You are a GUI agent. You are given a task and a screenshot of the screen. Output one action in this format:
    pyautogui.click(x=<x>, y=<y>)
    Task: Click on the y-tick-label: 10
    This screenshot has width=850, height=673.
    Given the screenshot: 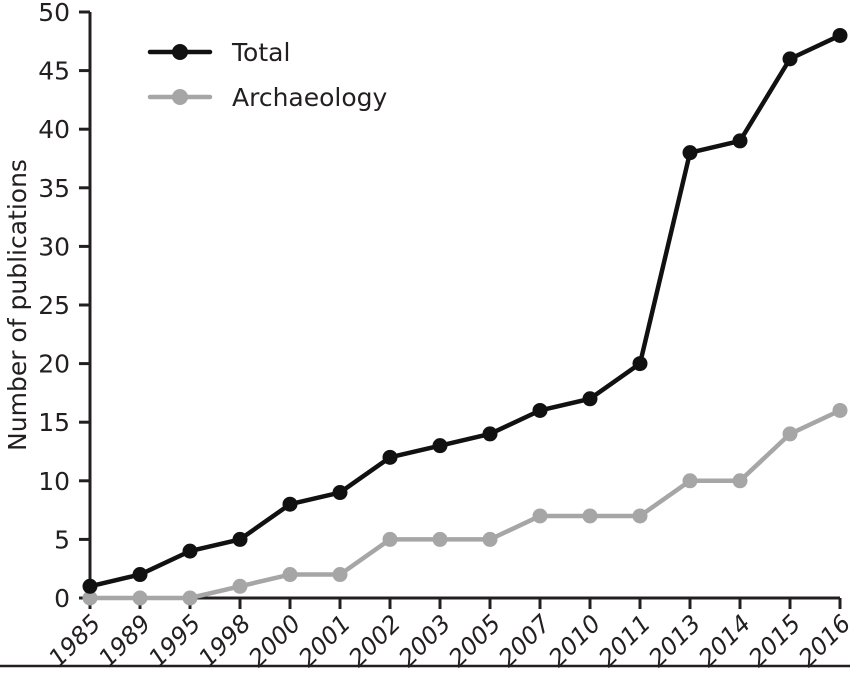 What is the action you would take?
    pyautogui.click(x=54, y=481)
    